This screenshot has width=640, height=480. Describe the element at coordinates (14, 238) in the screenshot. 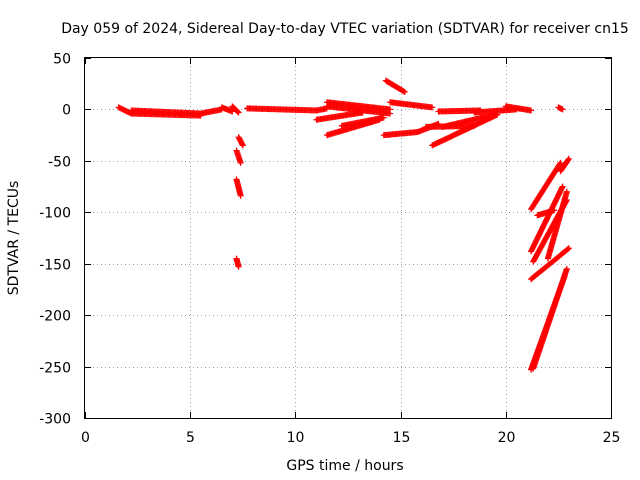

I see `y-axis-label: SDTVAR / TECUs` at that location.